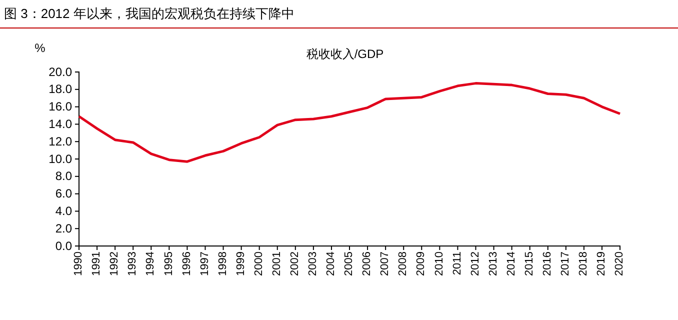 The width and height of the screenshot is (678, 320). What do you see at coordinates (78, 264) in the screenshot?
I see `x-tick-label: 1990` at bounding box center [78, 264].